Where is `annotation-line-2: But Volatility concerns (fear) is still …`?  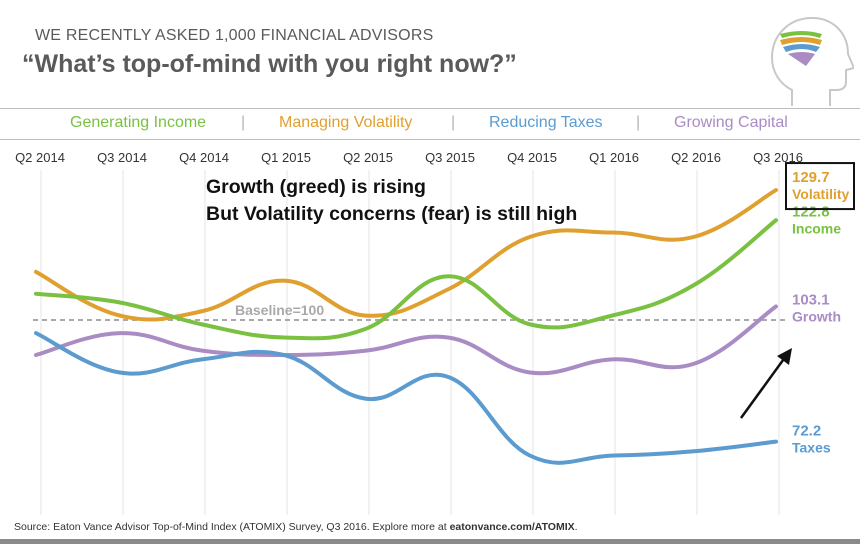
annotation-line-2: But Volatility concerns (fear) is still … is located at coordinates (392, 214).